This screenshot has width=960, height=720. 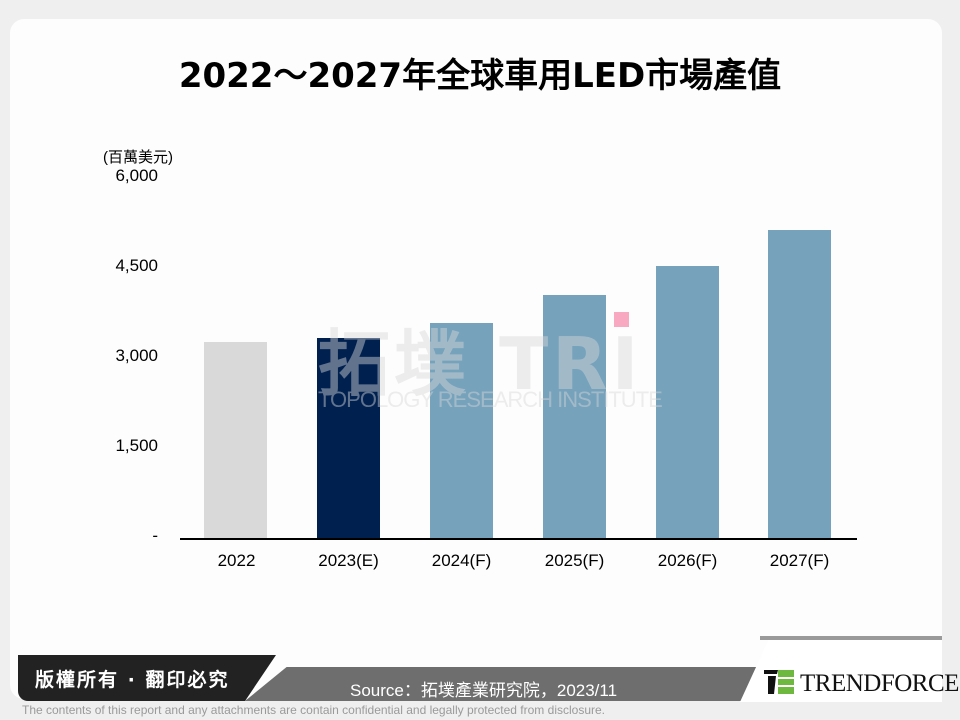 What do you see at coordinates (799, 384) in the screenshot?
I see `bar-2027(F)` at bounding box center [799, 384].